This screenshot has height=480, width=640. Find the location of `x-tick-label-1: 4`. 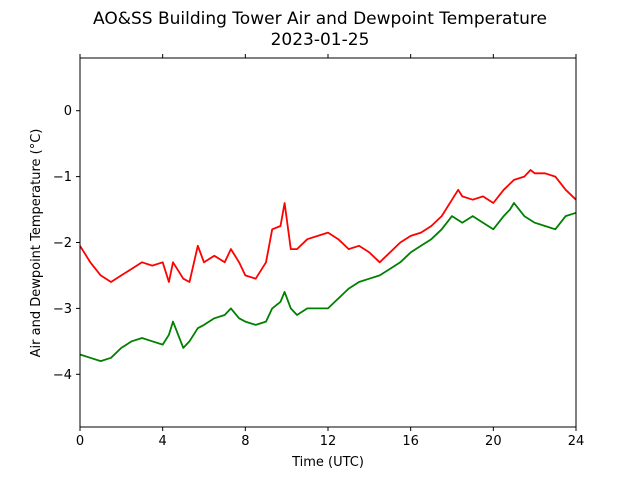

x-tick-label-1: 4 is located at coordinates (163, 441).